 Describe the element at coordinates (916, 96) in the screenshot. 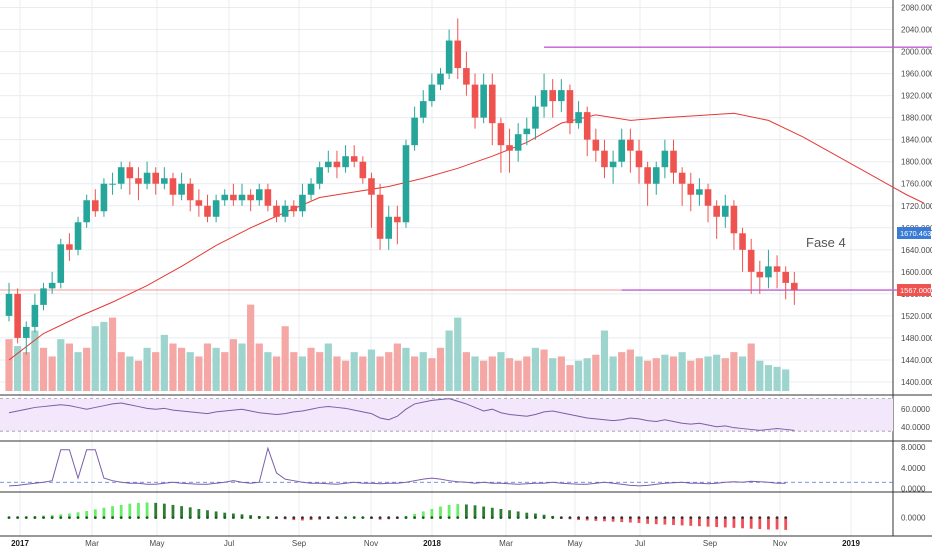

I see `price-axis-tick-label: 1920.000` at that location.